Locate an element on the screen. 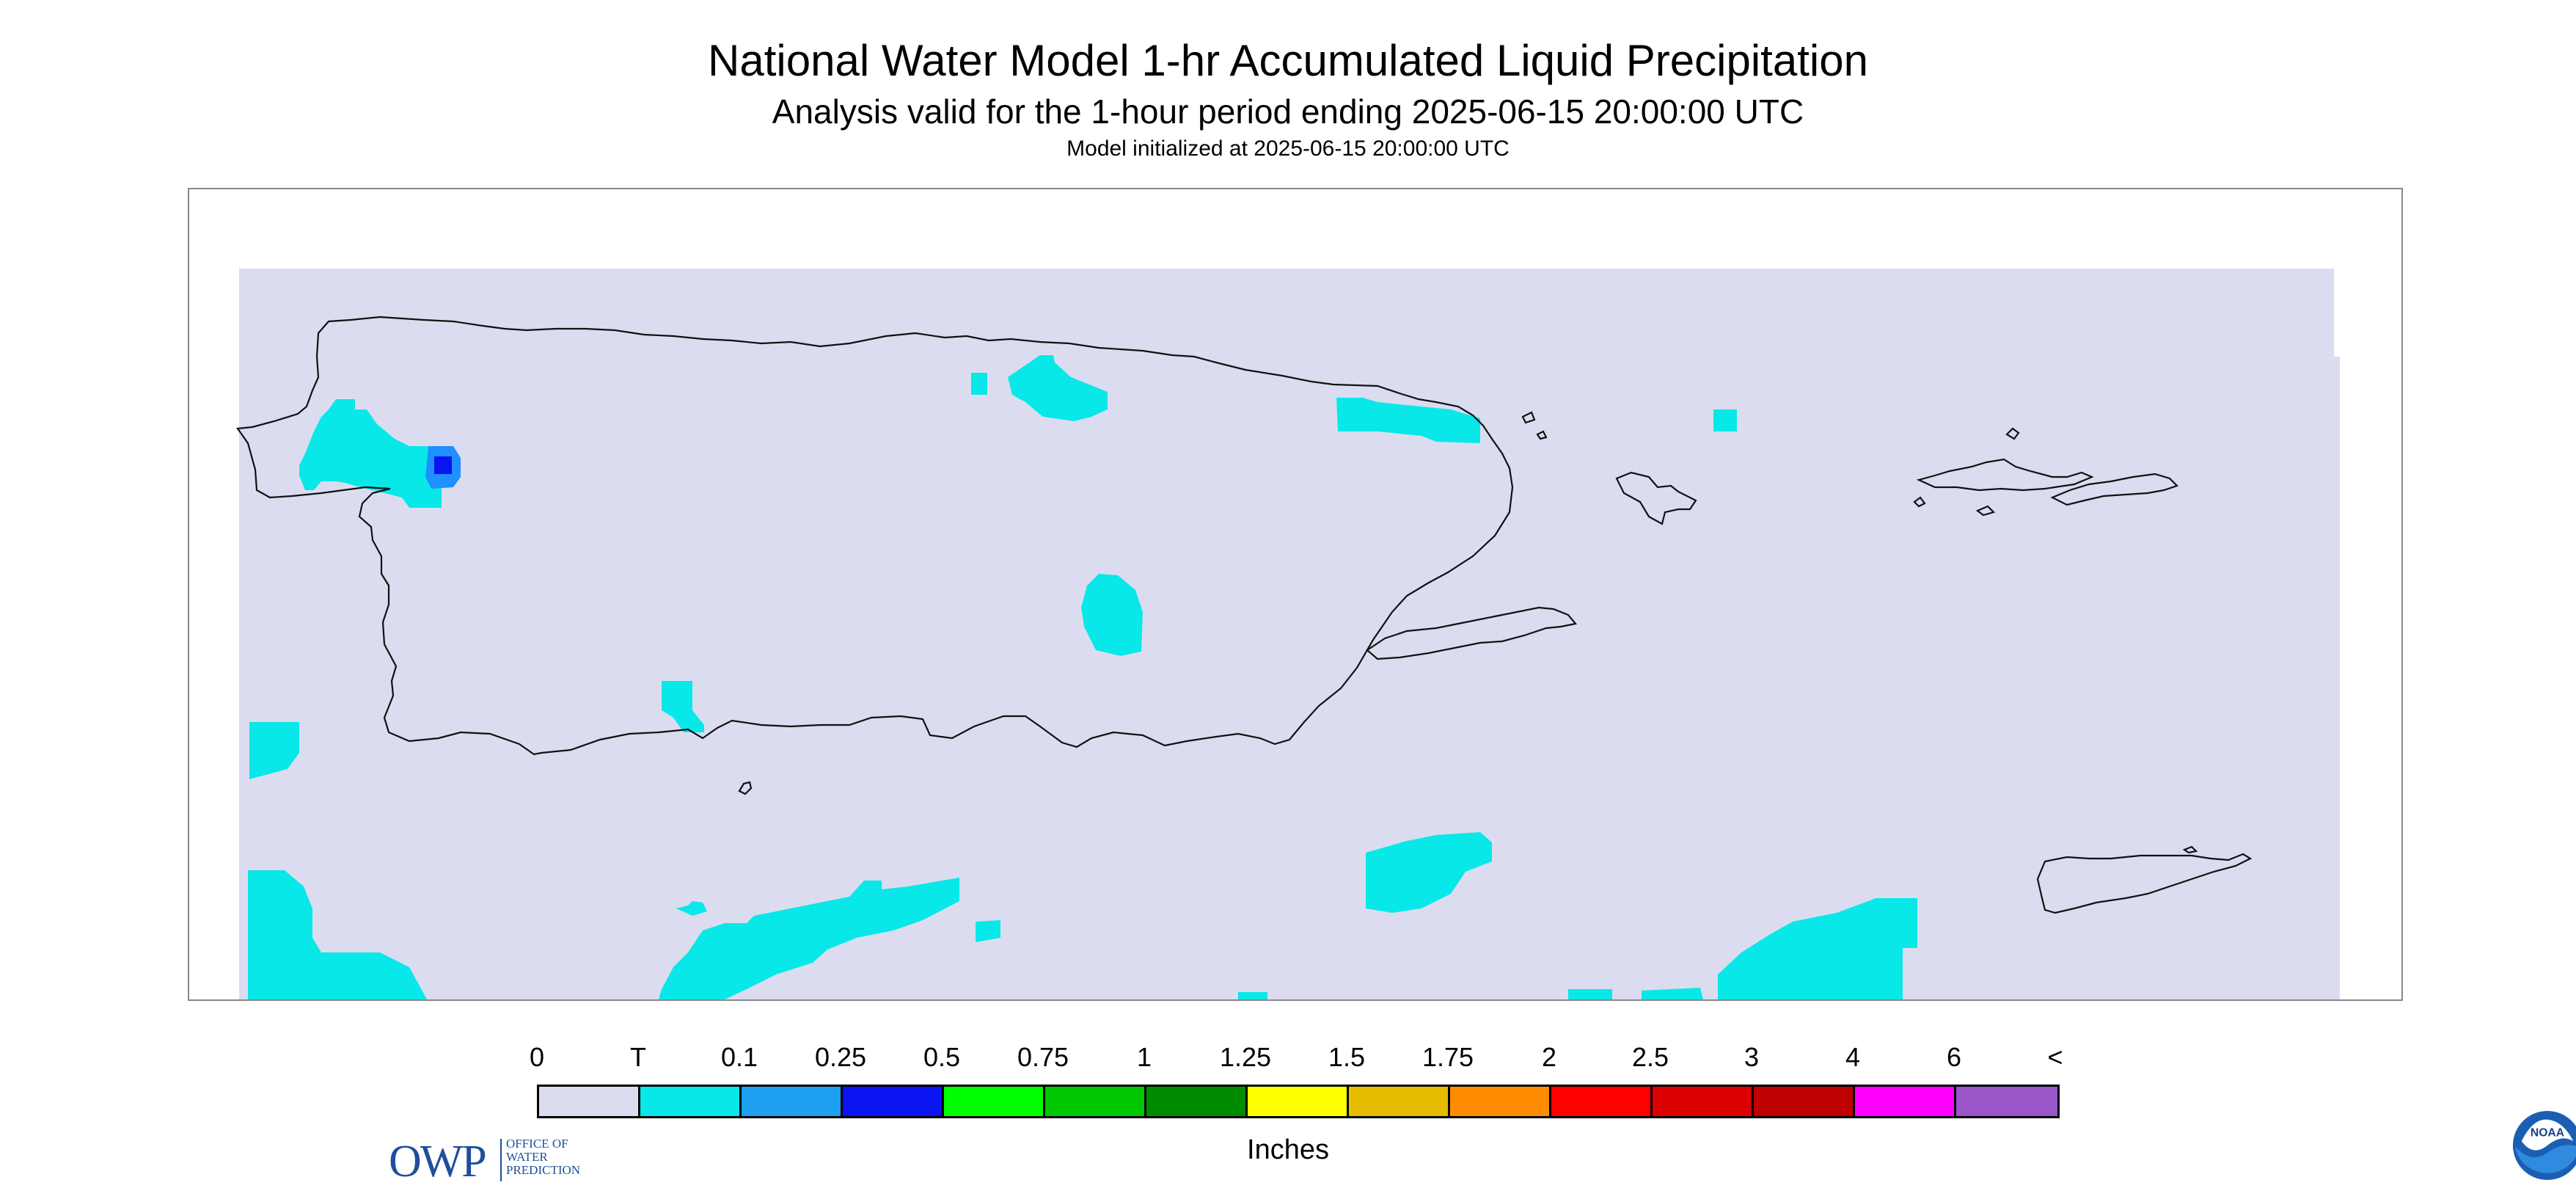 The image size is (2576, 1188). colorbar-tick-label: 2.5 is located at coordinates (1650, 1057).